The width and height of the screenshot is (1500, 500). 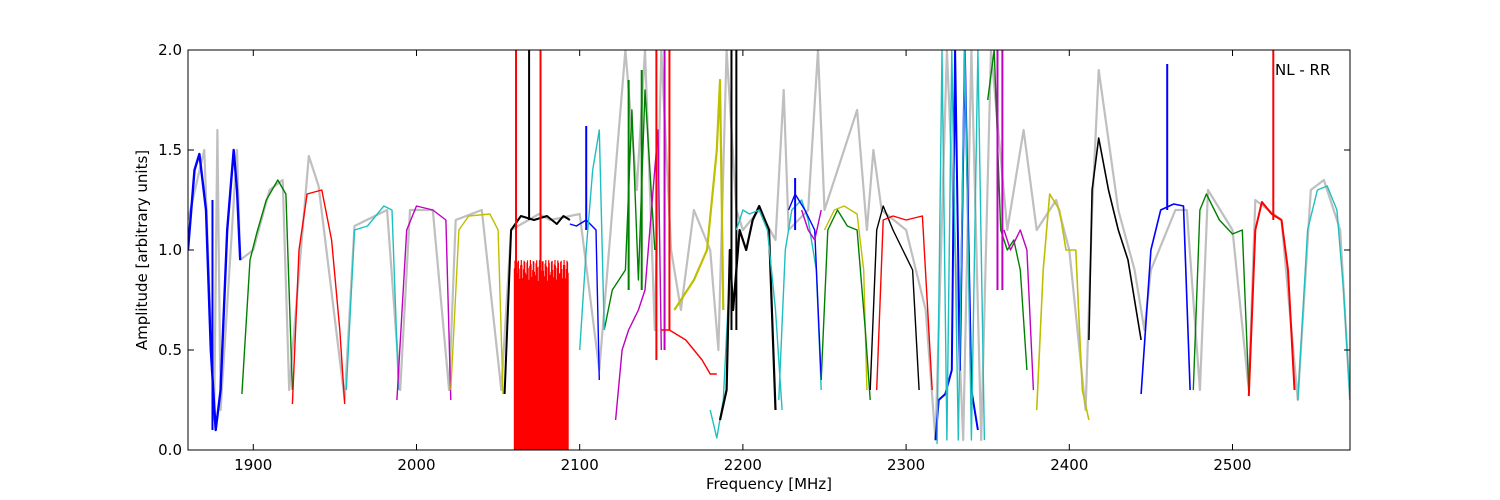 I want to click on series-15-line, so click(x=747, y=312).